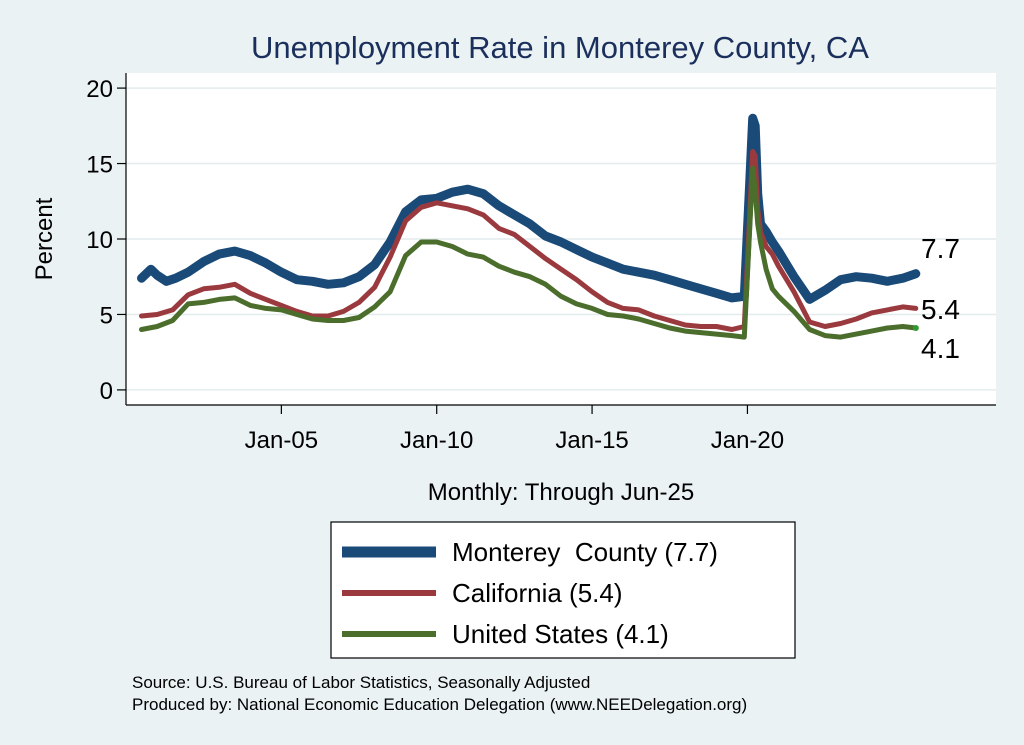 The image size is (1024, 745). Describe the element at coordinates (106, 391) in the screenshot. I see `y-tick-label-0: 0` at that location.